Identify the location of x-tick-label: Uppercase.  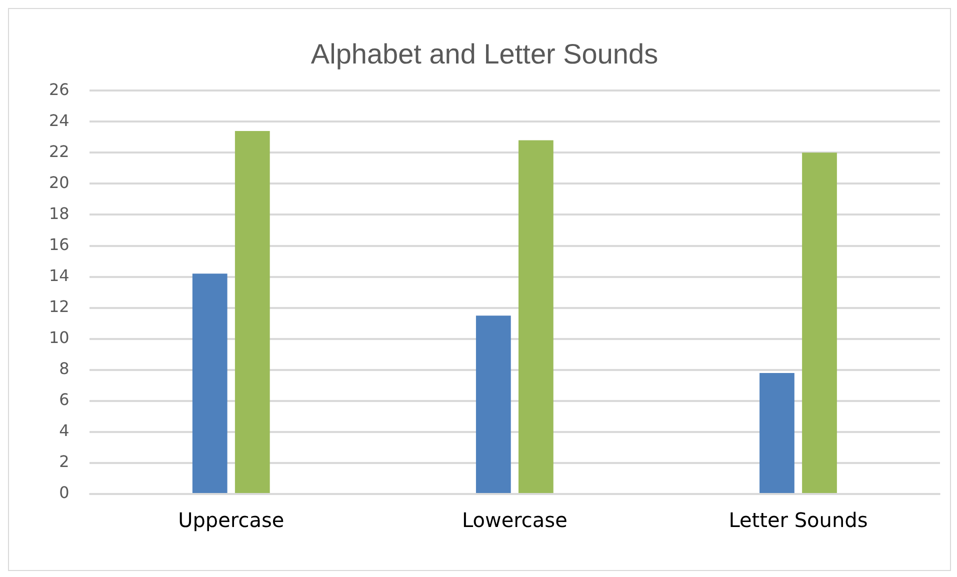
(231, 520).